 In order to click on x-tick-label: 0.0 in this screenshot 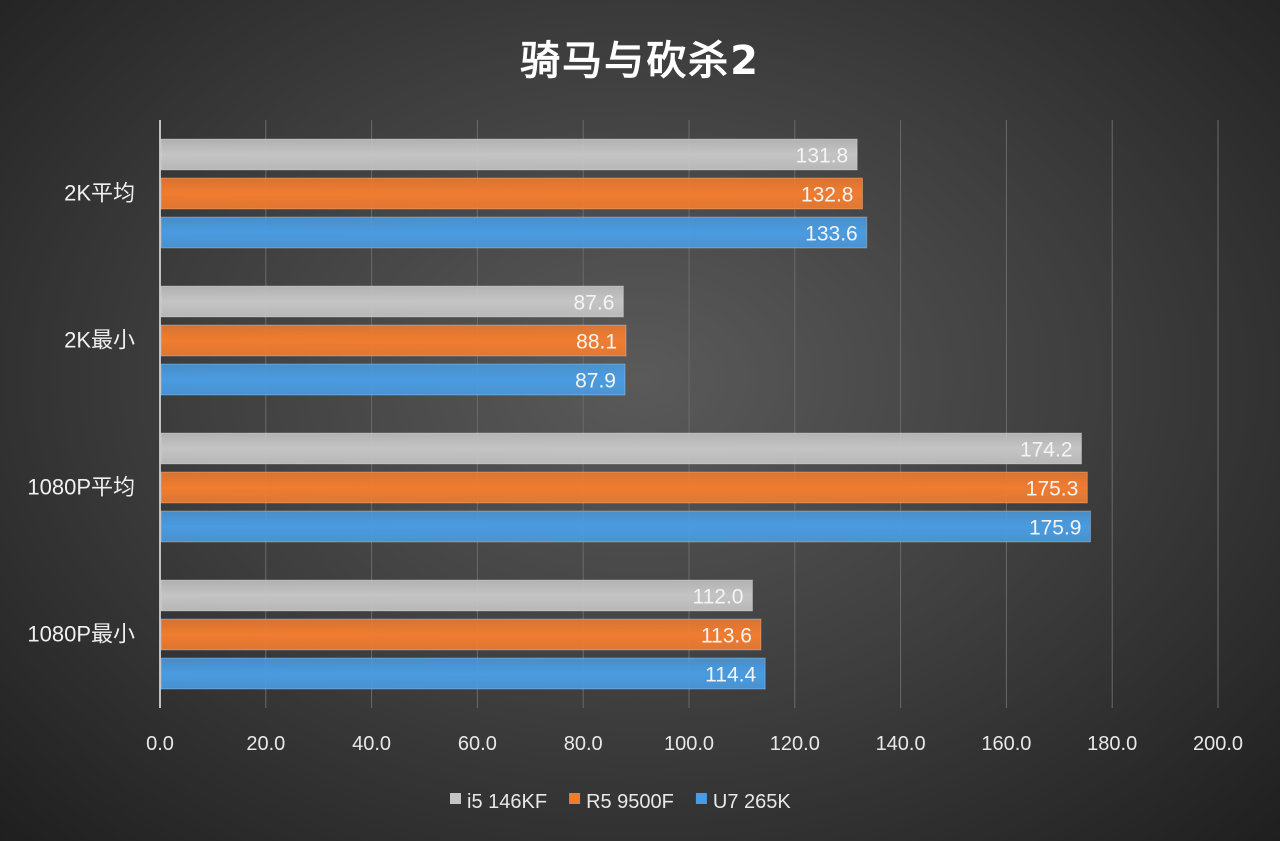, I will do `click(160, 744)`.